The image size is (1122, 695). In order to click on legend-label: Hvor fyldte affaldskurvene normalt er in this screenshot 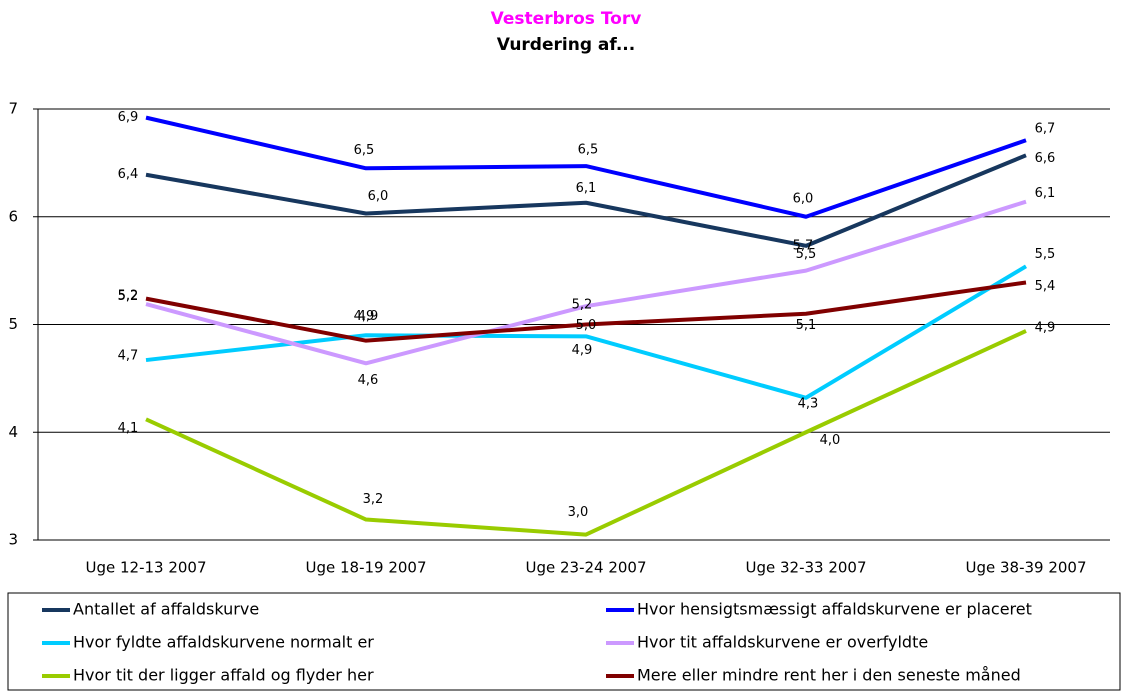, I will do `click(223, 642)`.